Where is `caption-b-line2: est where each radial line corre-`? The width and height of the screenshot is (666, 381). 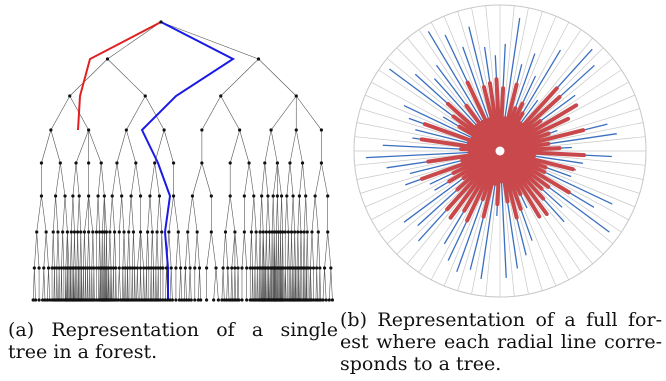
caption-b-line2: est where each radial line corre- is located at coordinates (501, 342).